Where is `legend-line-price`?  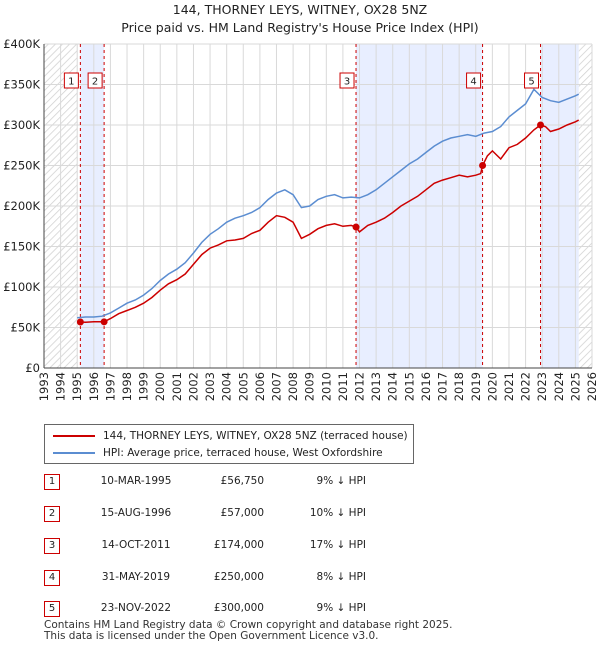 legend-line-price is located at coordinates (74, 436).